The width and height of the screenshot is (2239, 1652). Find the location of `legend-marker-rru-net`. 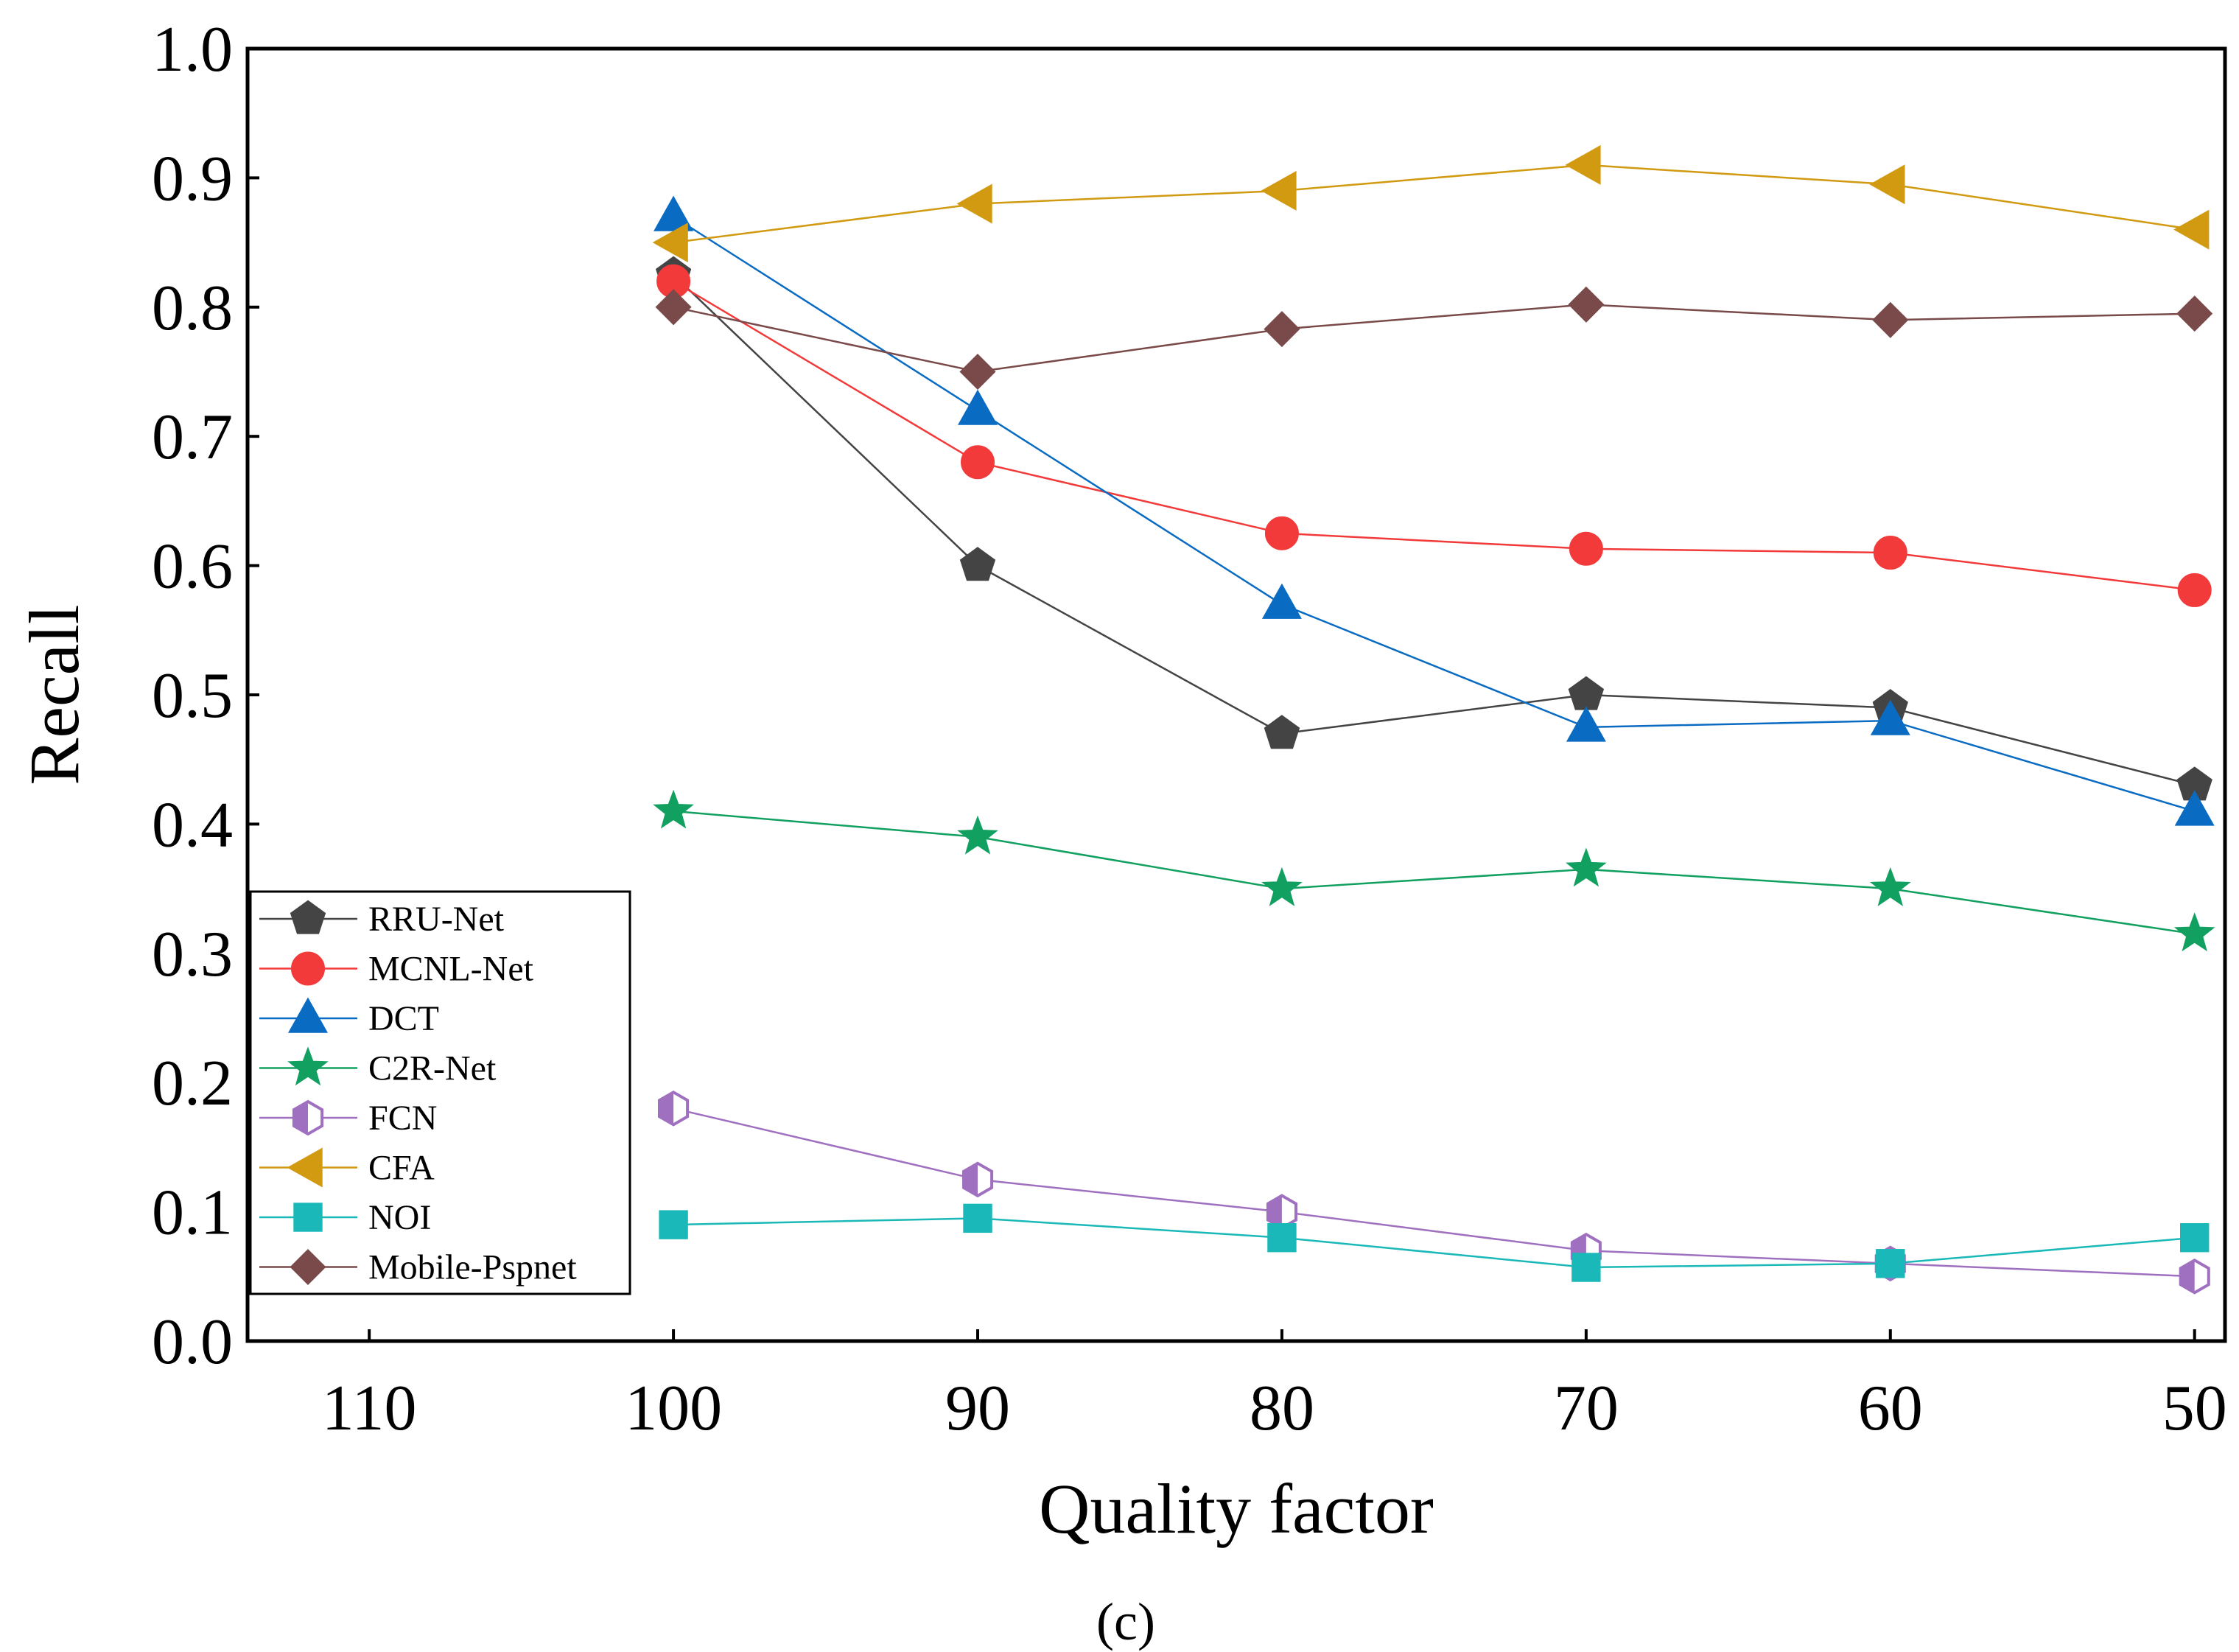

legend-marker-rru-net is located at coordinates (308, 917).